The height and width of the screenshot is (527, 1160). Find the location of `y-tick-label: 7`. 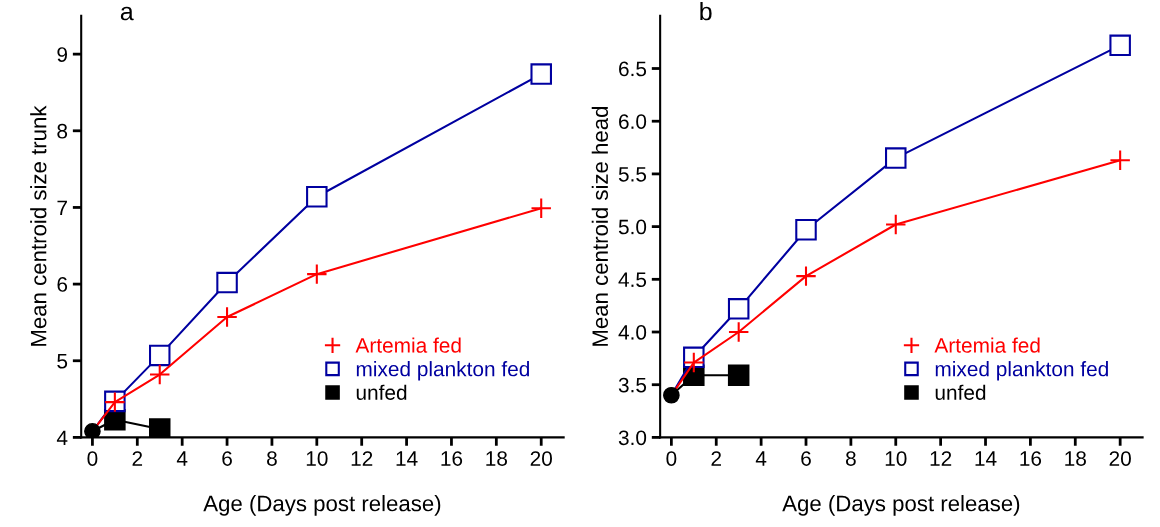

y-tick-label: 7 is located at coordinates (62, 207).